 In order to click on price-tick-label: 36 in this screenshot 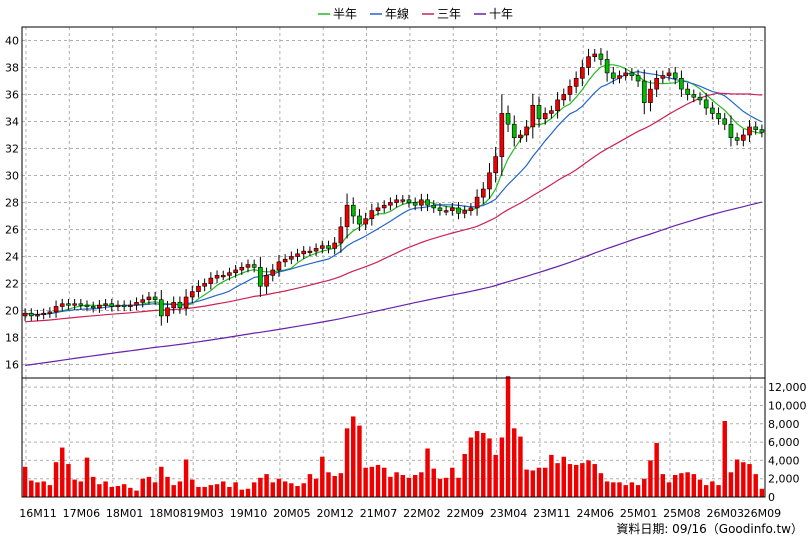, I will do `click(12, 95)`.